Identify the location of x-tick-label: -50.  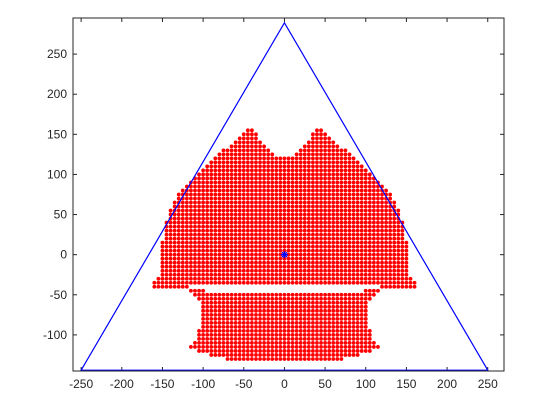
(244, 384).